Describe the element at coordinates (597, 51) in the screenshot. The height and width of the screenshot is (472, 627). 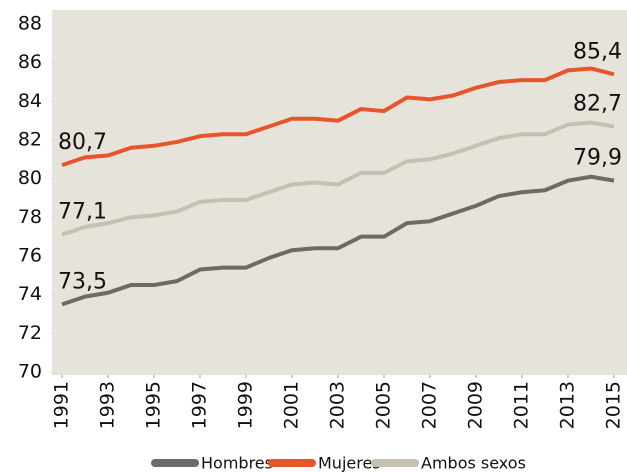
I see `value-label: 85,4` at that location.